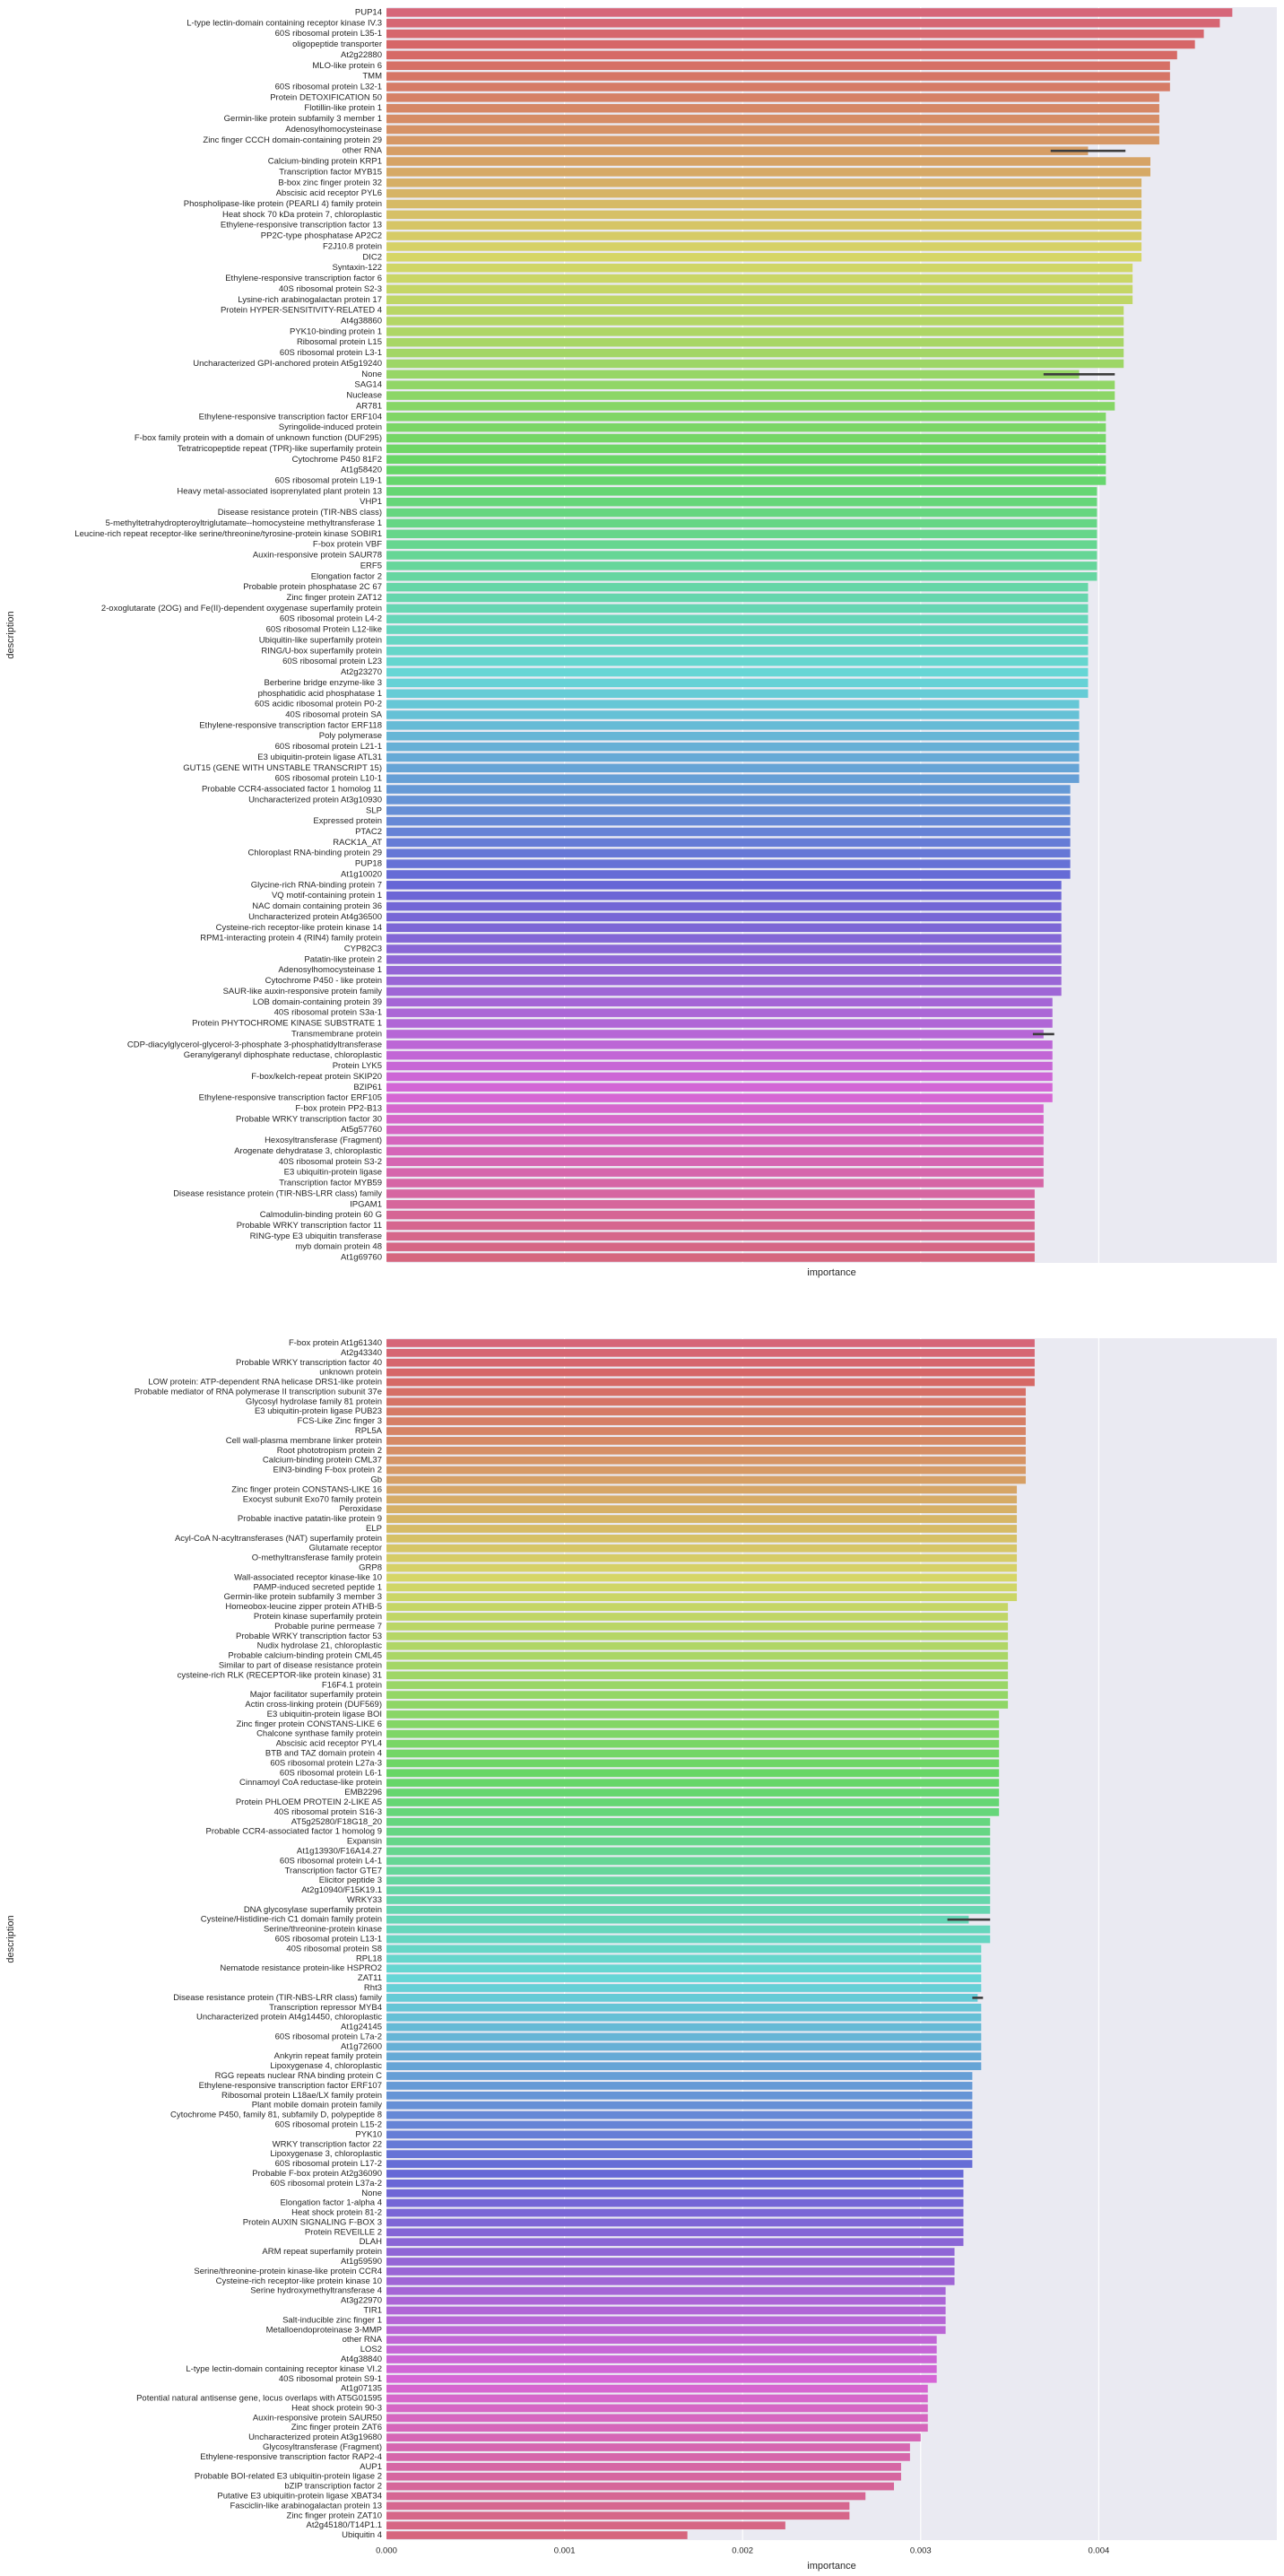  I want to click on y-tick-label: Nudix hydrolase 21, chloroplastic, so click(320, 1646).